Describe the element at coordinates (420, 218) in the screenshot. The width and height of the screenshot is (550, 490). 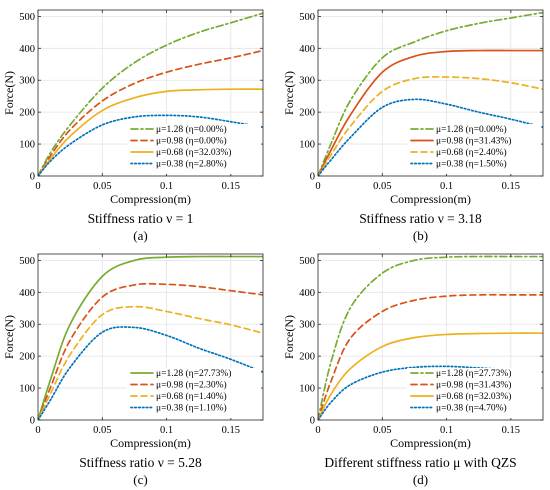
I see `panel-subtitle-b: Stiffness ratio ν = 3.18` at that location.